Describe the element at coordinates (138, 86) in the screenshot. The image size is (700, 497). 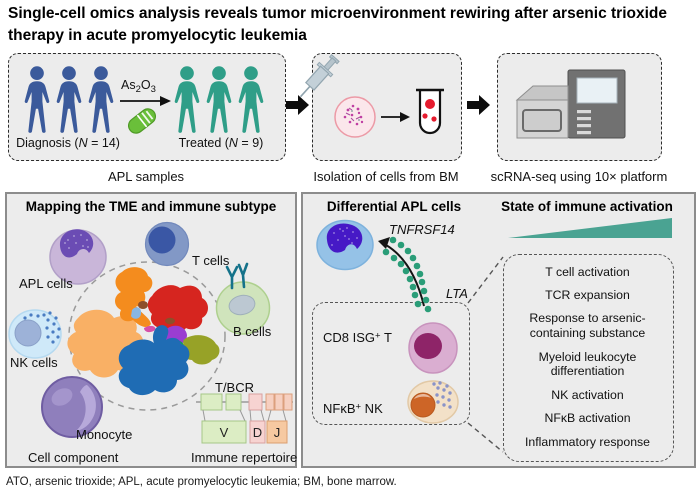
I see `ato-formula-label: As2O3` at that location.